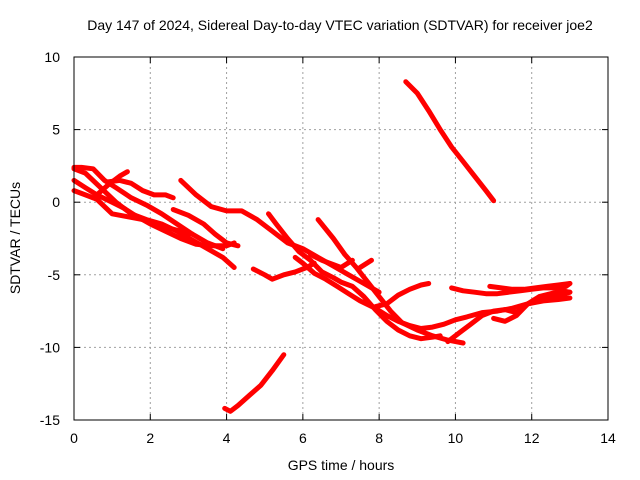  I want to click on x-axis-label: GPS time / hours, so click(341, 465).